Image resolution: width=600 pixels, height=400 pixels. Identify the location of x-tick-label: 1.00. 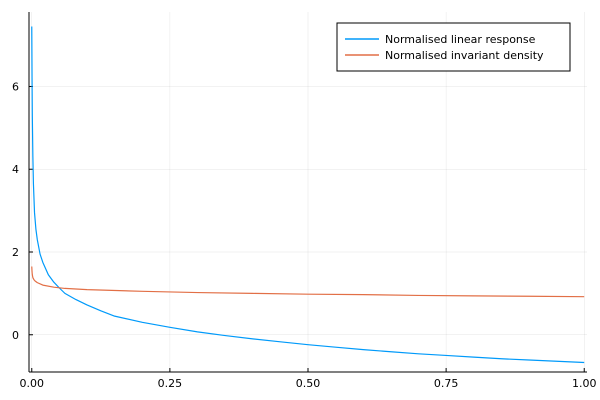
(584, 383).